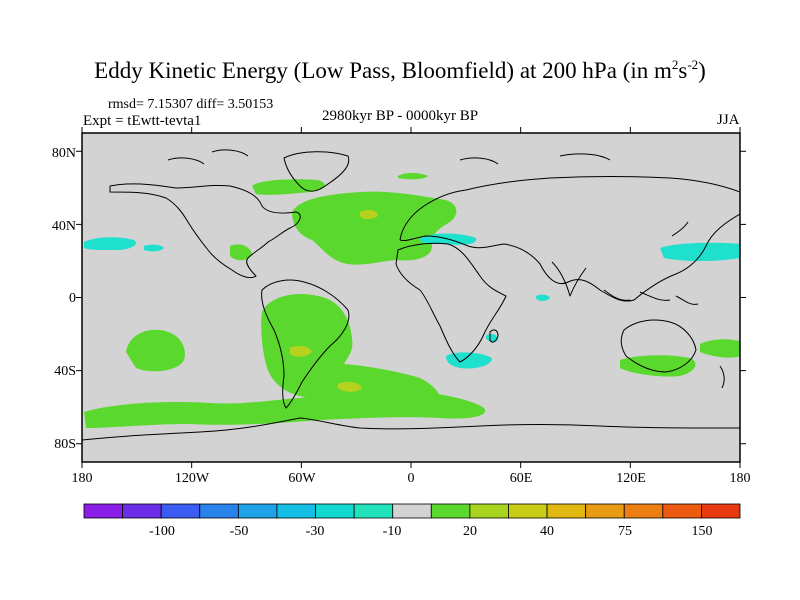 Image resolution: width=800 pixels, height=600 pixels. Describe the element at coordinates (239, 531) in the screenshot. I see `colorbar-label-minus50: -50` at that location.